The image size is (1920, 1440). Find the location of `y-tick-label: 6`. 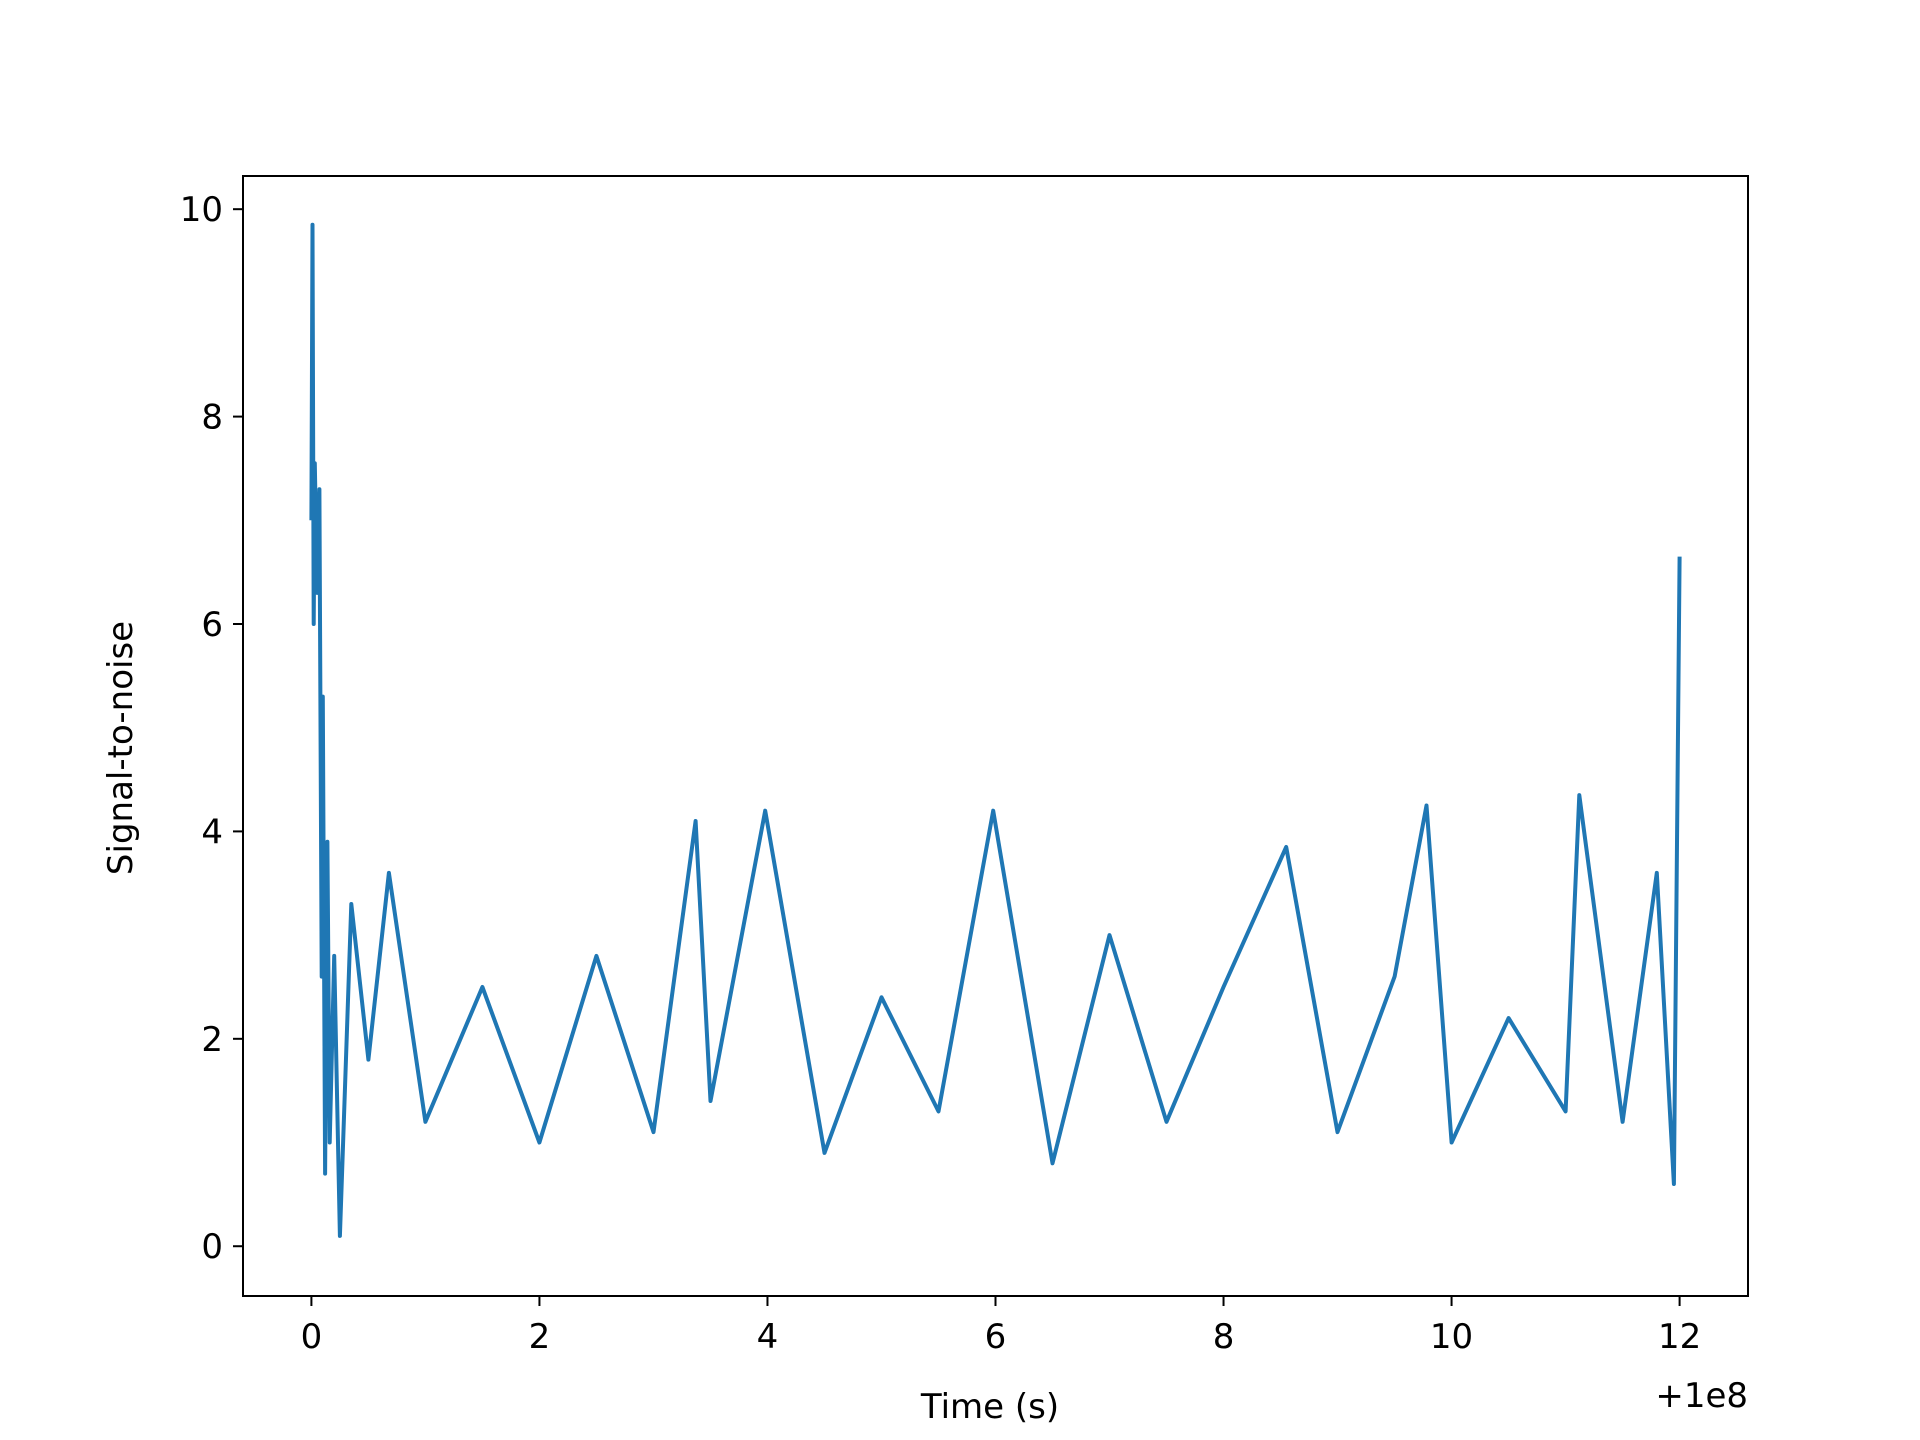

y-tick-label: 6 is located at coordinates (212, 625).